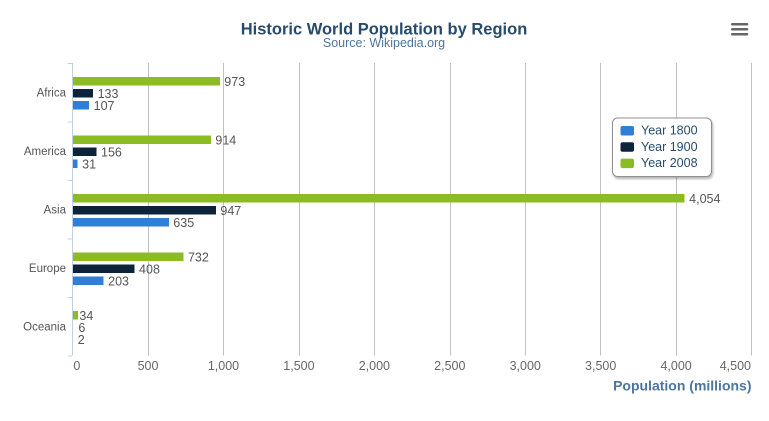 This screenshot has width=769, height=421. What do you see at coordinates (675, 366) in the screenshot?
I see `svg-text: 4,000` at bounding box center [675, 366].